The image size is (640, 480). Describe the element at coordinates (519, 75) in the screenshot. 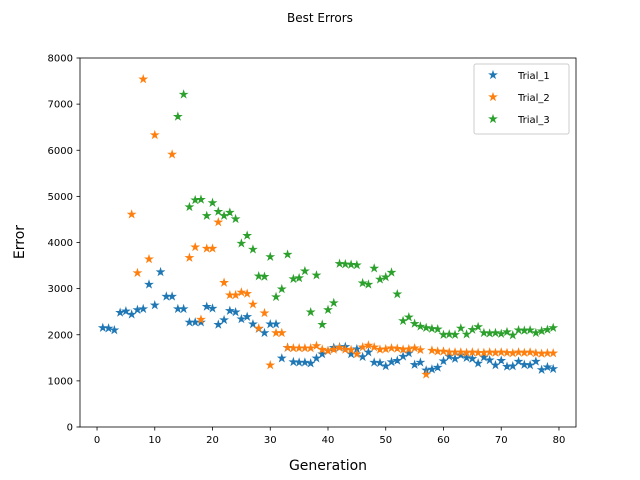

I see `legend-item: Trial_1` at that location.